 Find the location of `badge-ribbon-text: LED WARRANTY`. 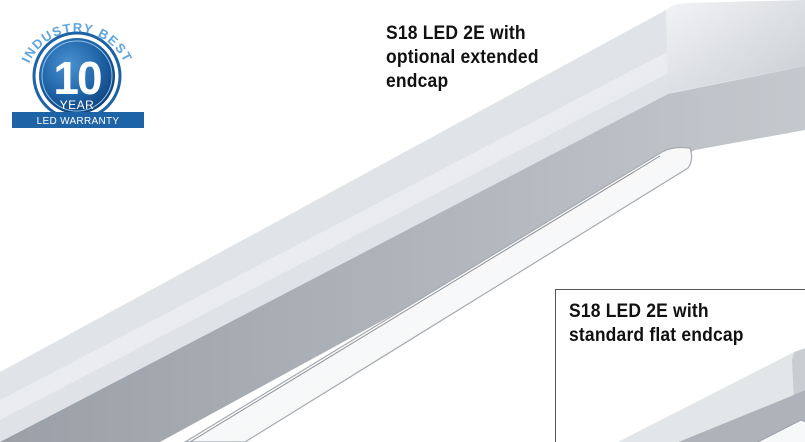

badge-ribbon-text: LED WARRANTY is located at coordinates (78, 121).